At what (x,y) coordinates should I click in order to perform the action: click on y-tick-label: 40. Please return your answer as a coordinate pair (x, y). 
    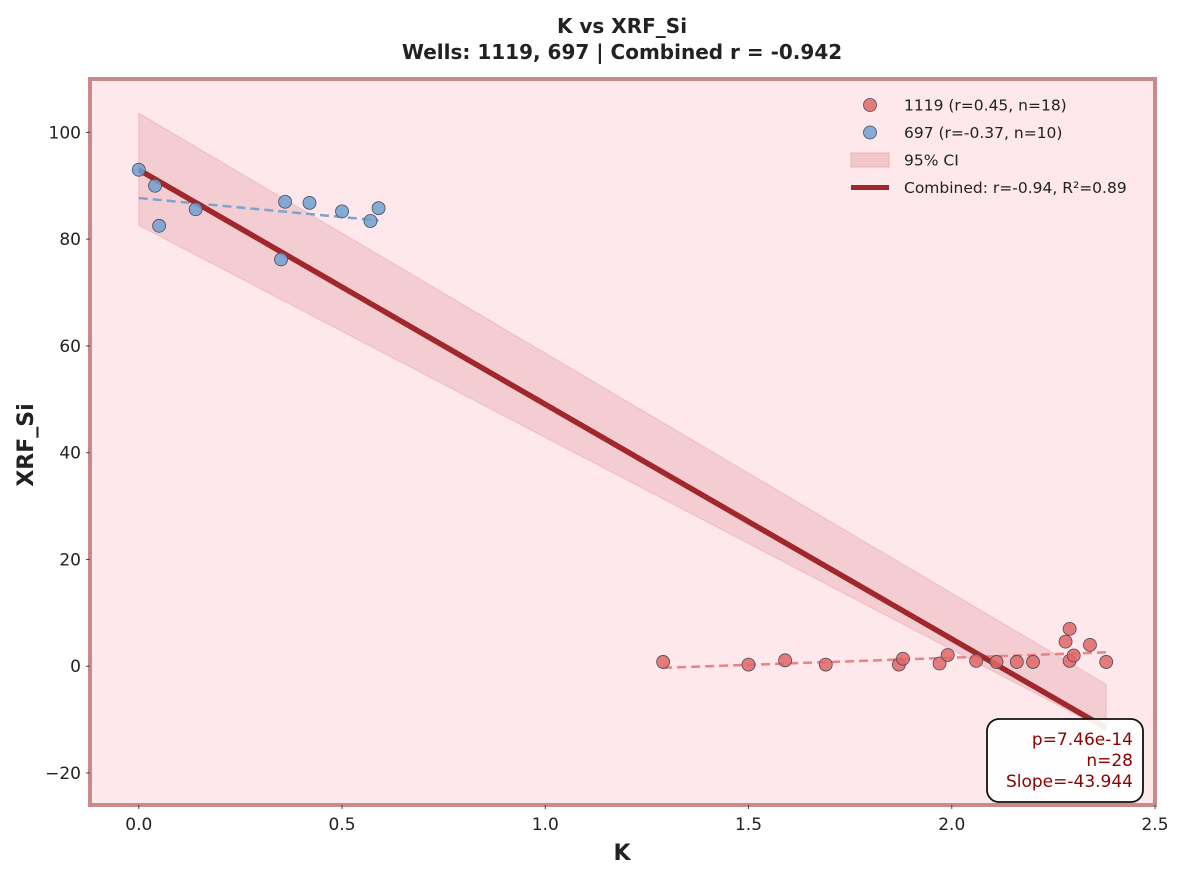
    Looking at the image, I should click on (70, 454).